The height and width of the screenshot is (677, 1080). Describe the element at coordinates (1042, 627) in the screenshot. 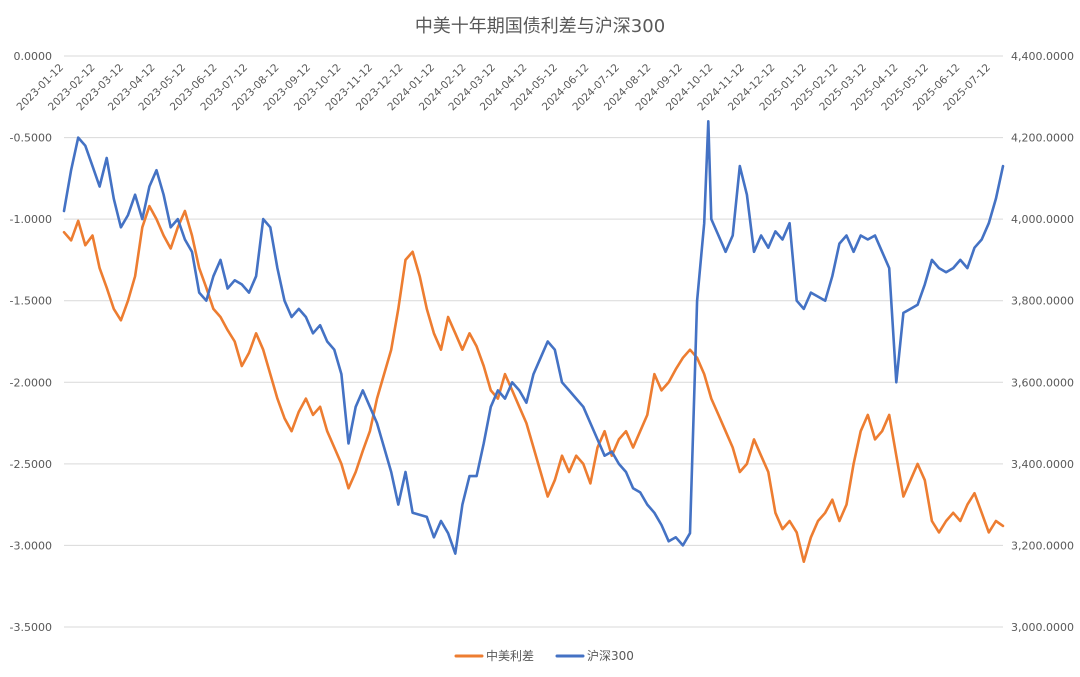

I see `right-tick-label: 3,000.0000` at that location.